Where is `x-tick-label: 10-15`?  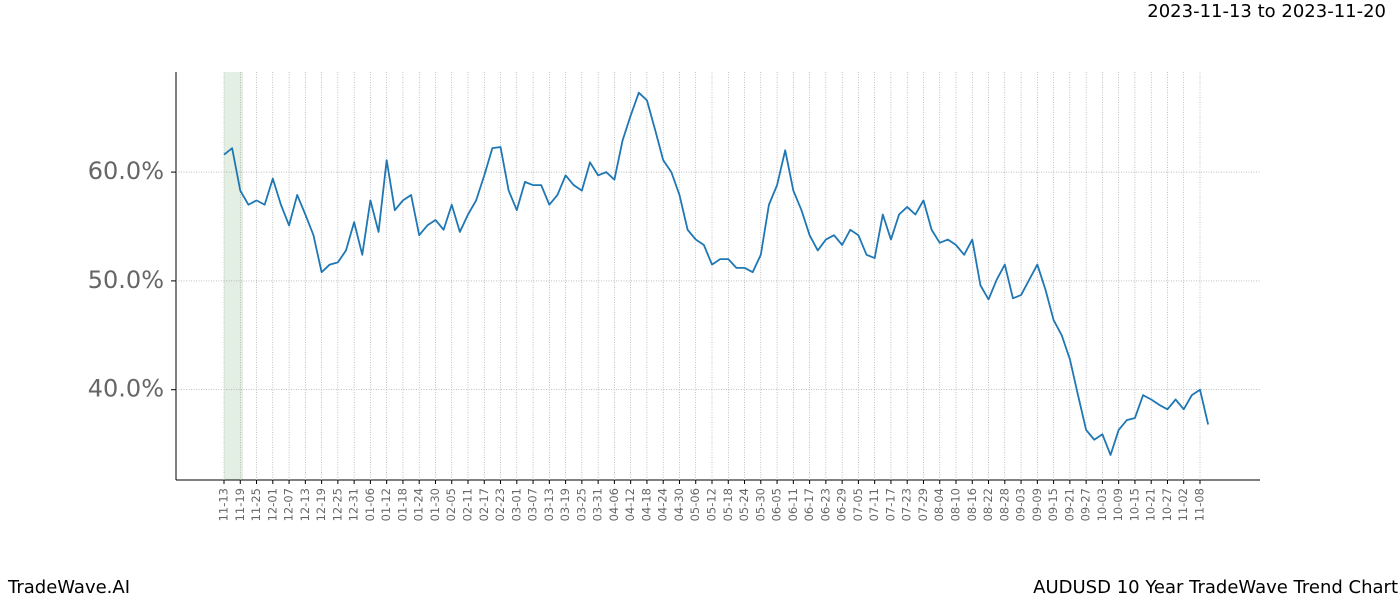 x-tick-label: 10-15 is located at coordinates (1134, 504).